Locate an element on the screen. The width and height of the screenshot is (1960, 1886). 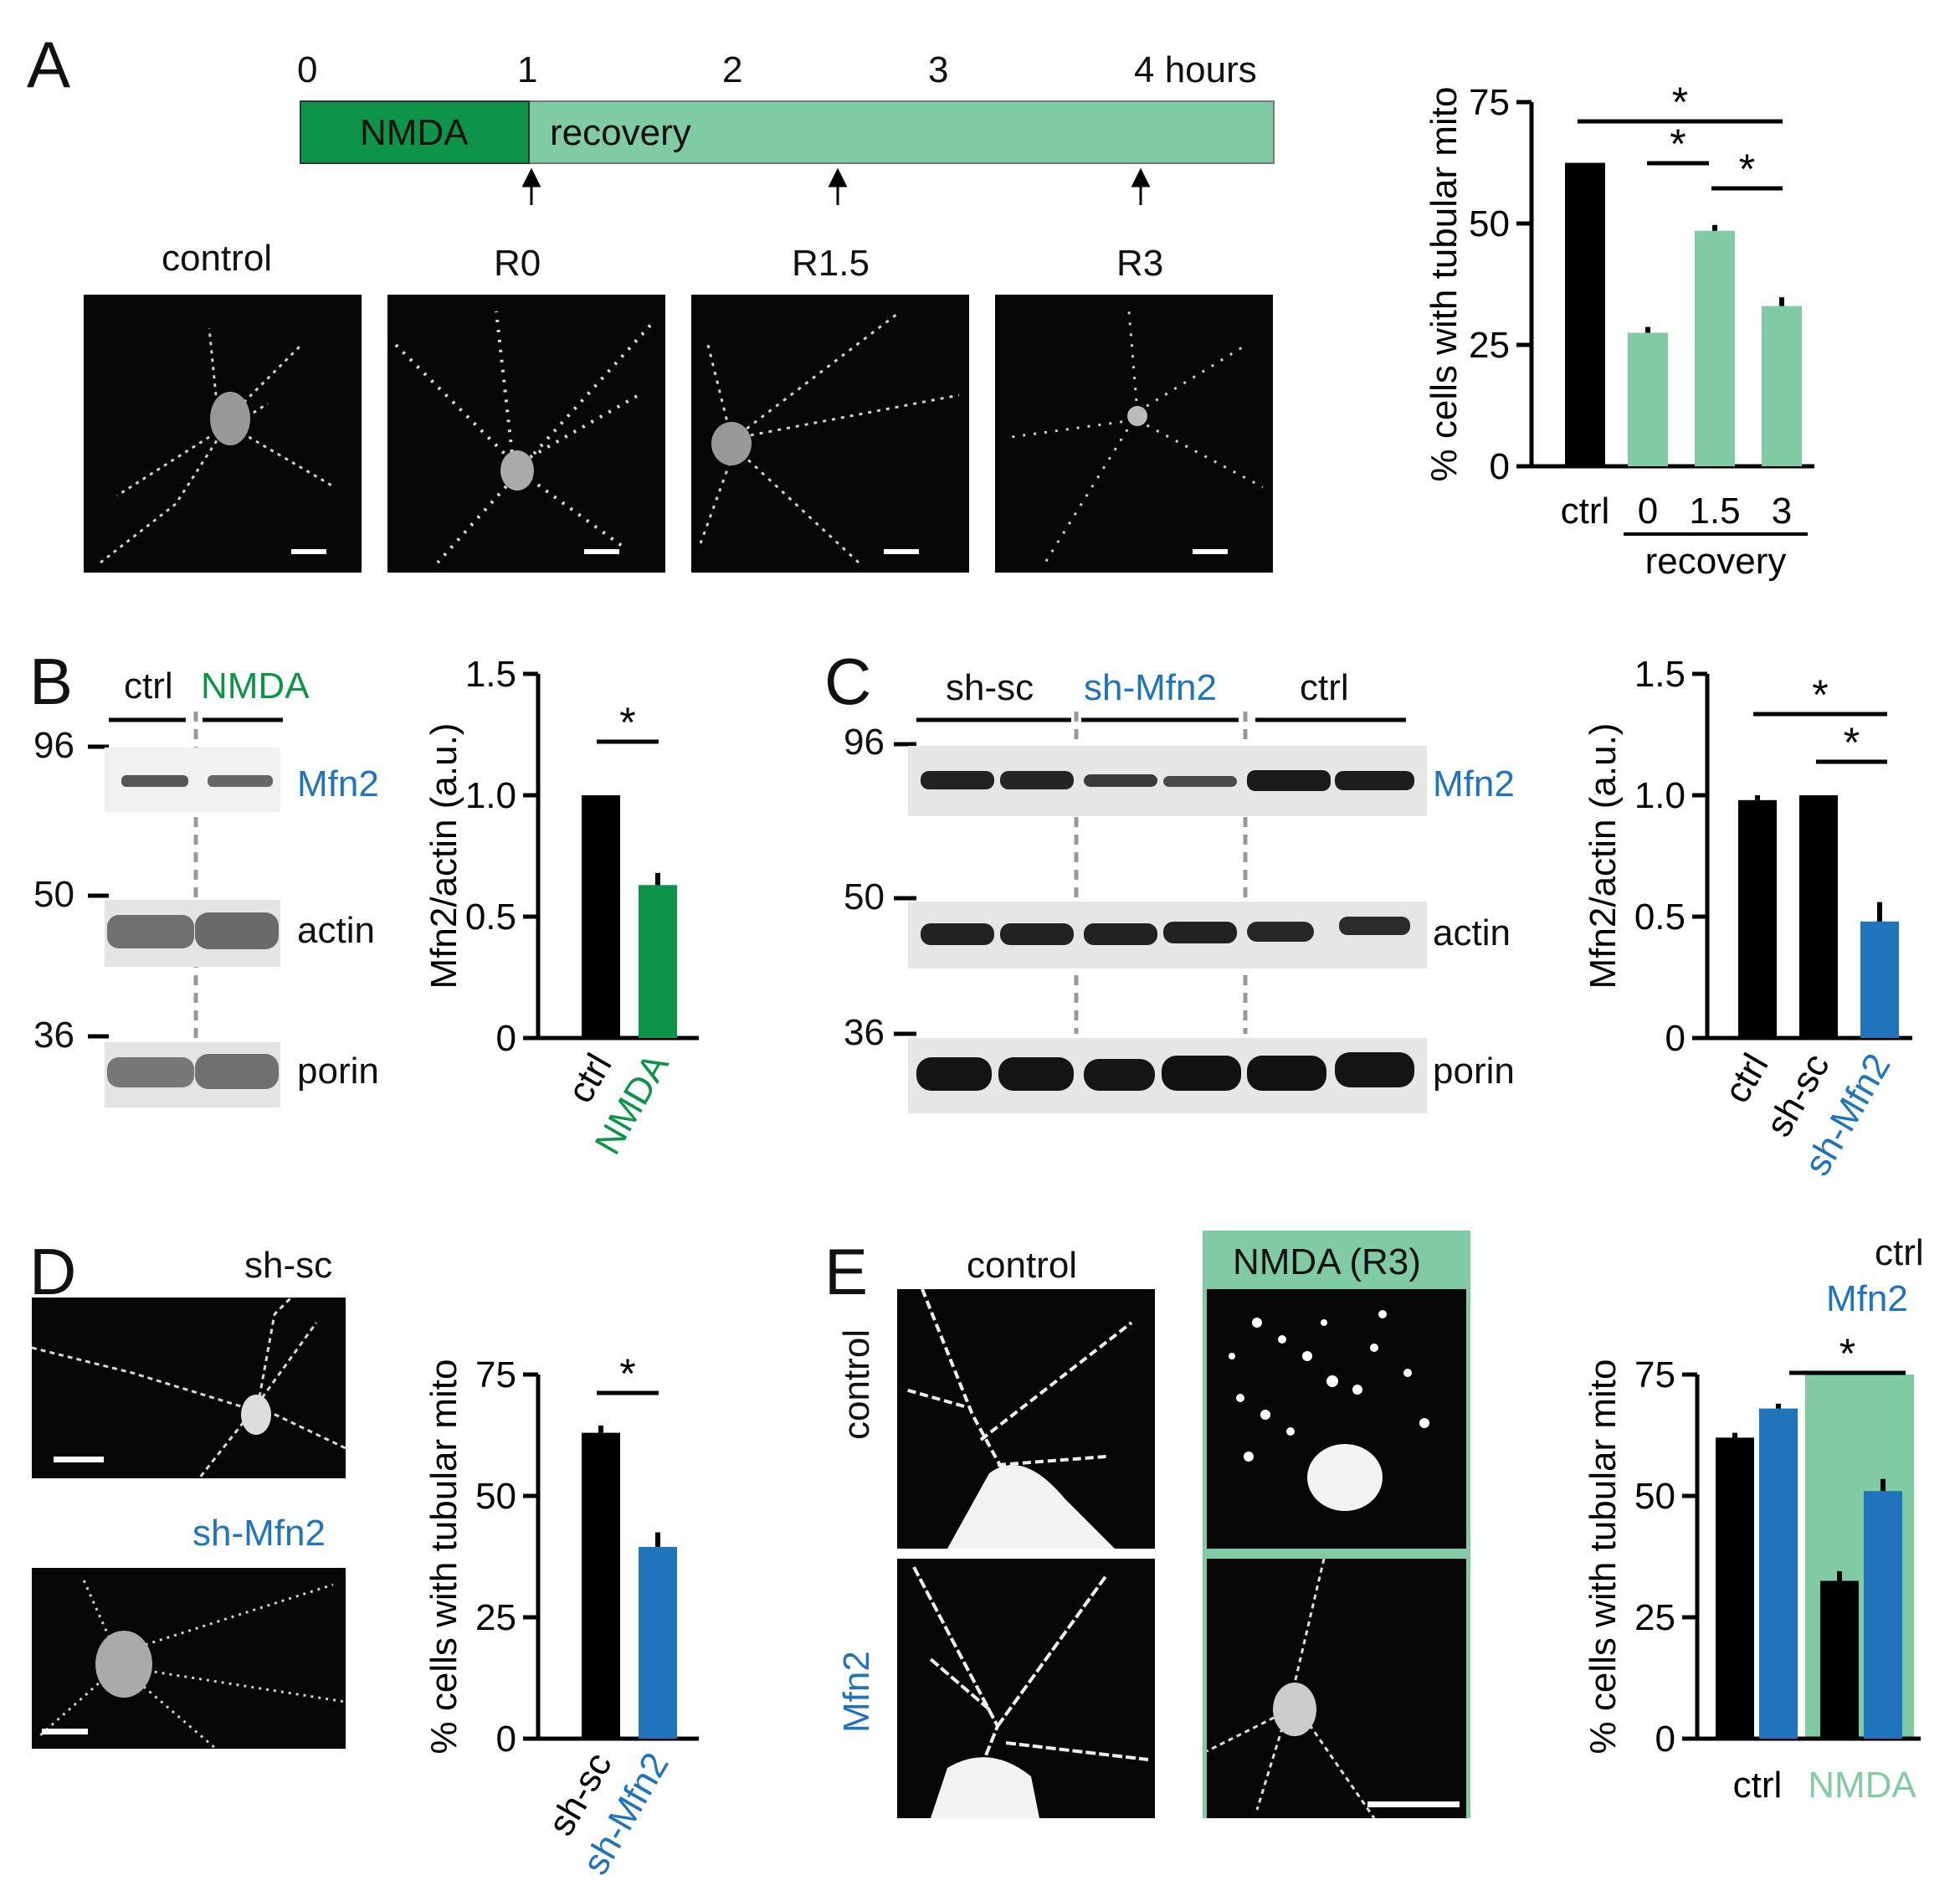
band-label-b-mfn2: Mfn2 is located at coordinates (338, 783).